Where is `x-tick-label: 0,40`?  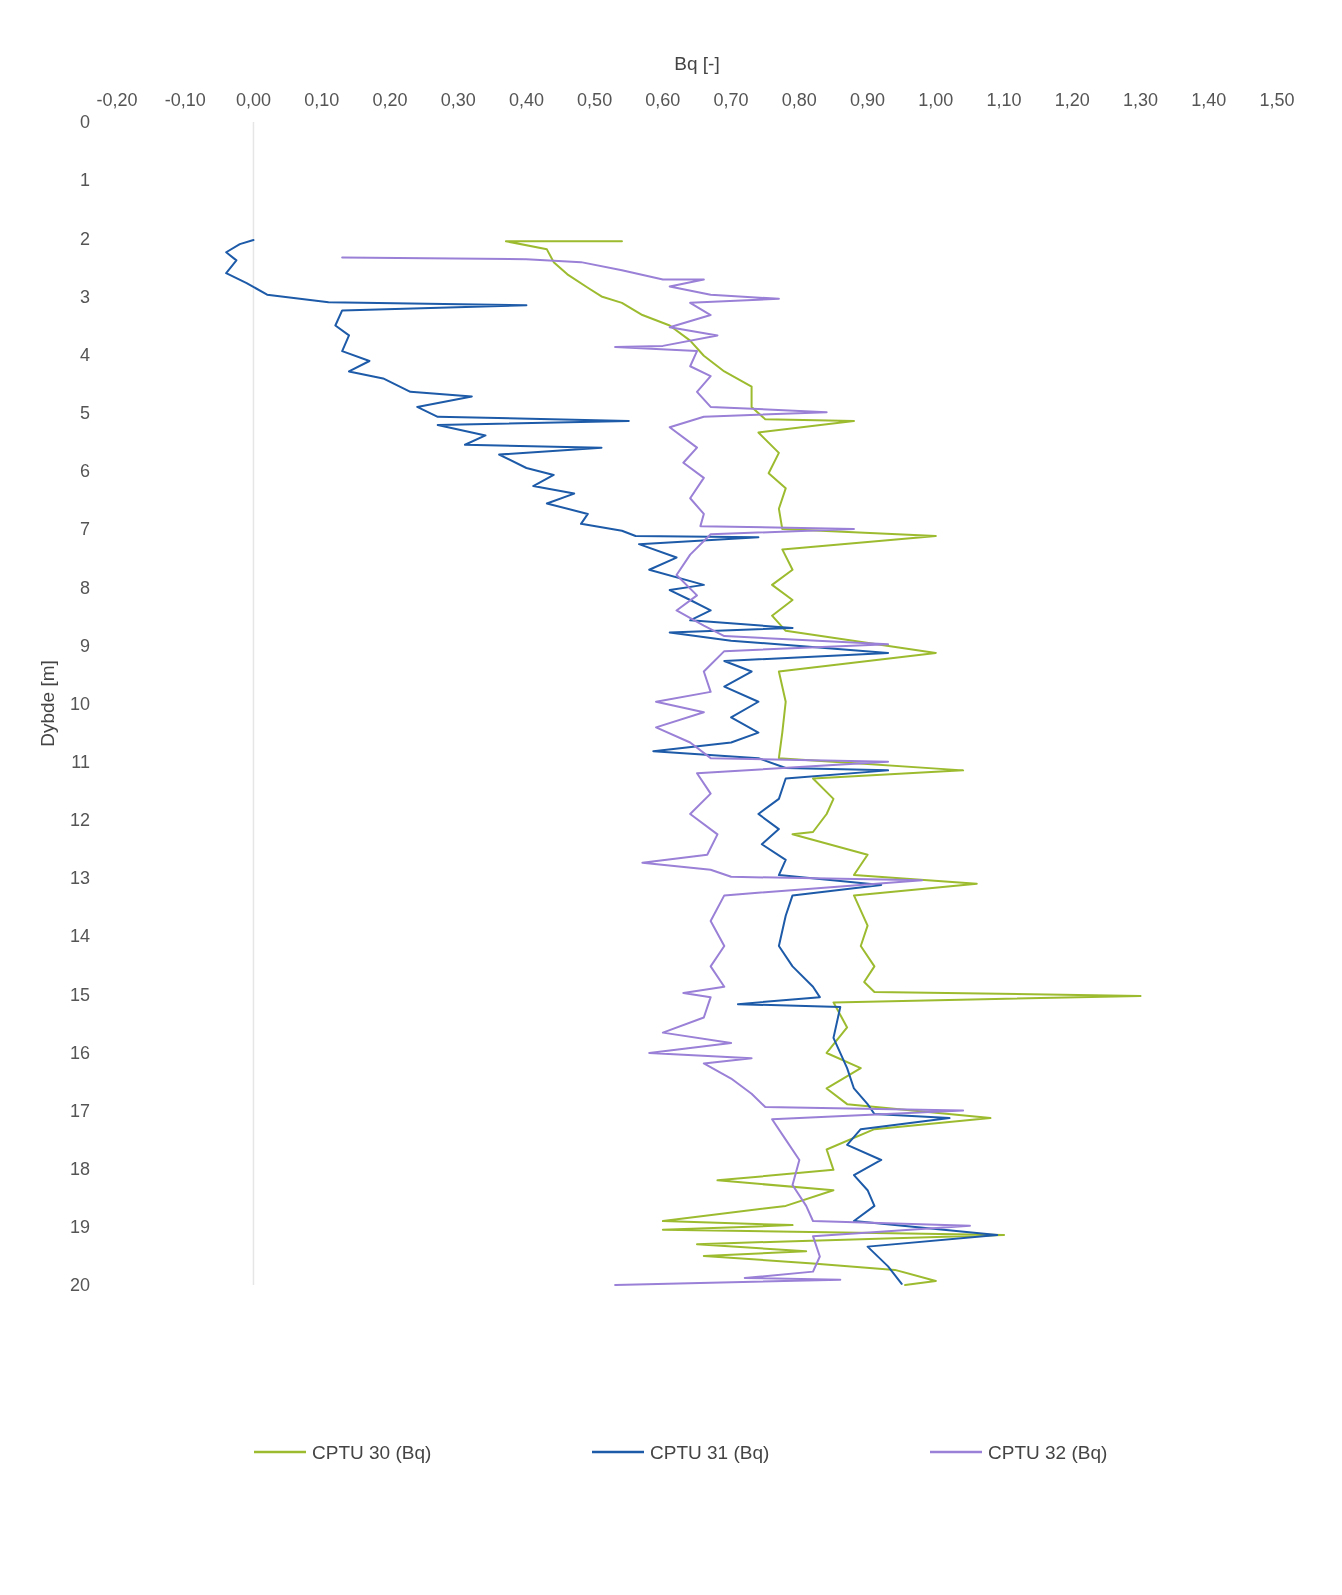 x-tick-label: 0,40 is located at coordinates (526, 100).